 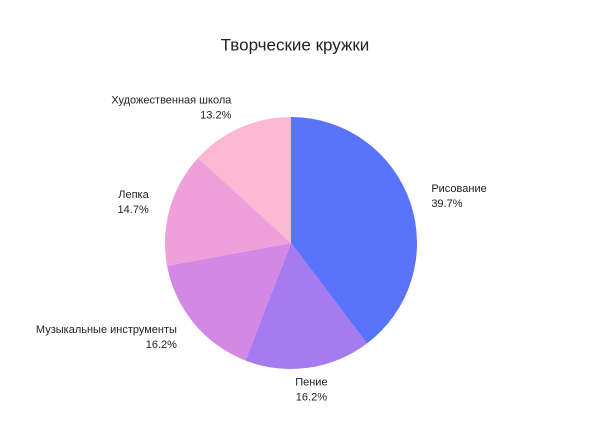 I want to click on slice-label: Музыкальные инструменты, so click(x=106, y=330).